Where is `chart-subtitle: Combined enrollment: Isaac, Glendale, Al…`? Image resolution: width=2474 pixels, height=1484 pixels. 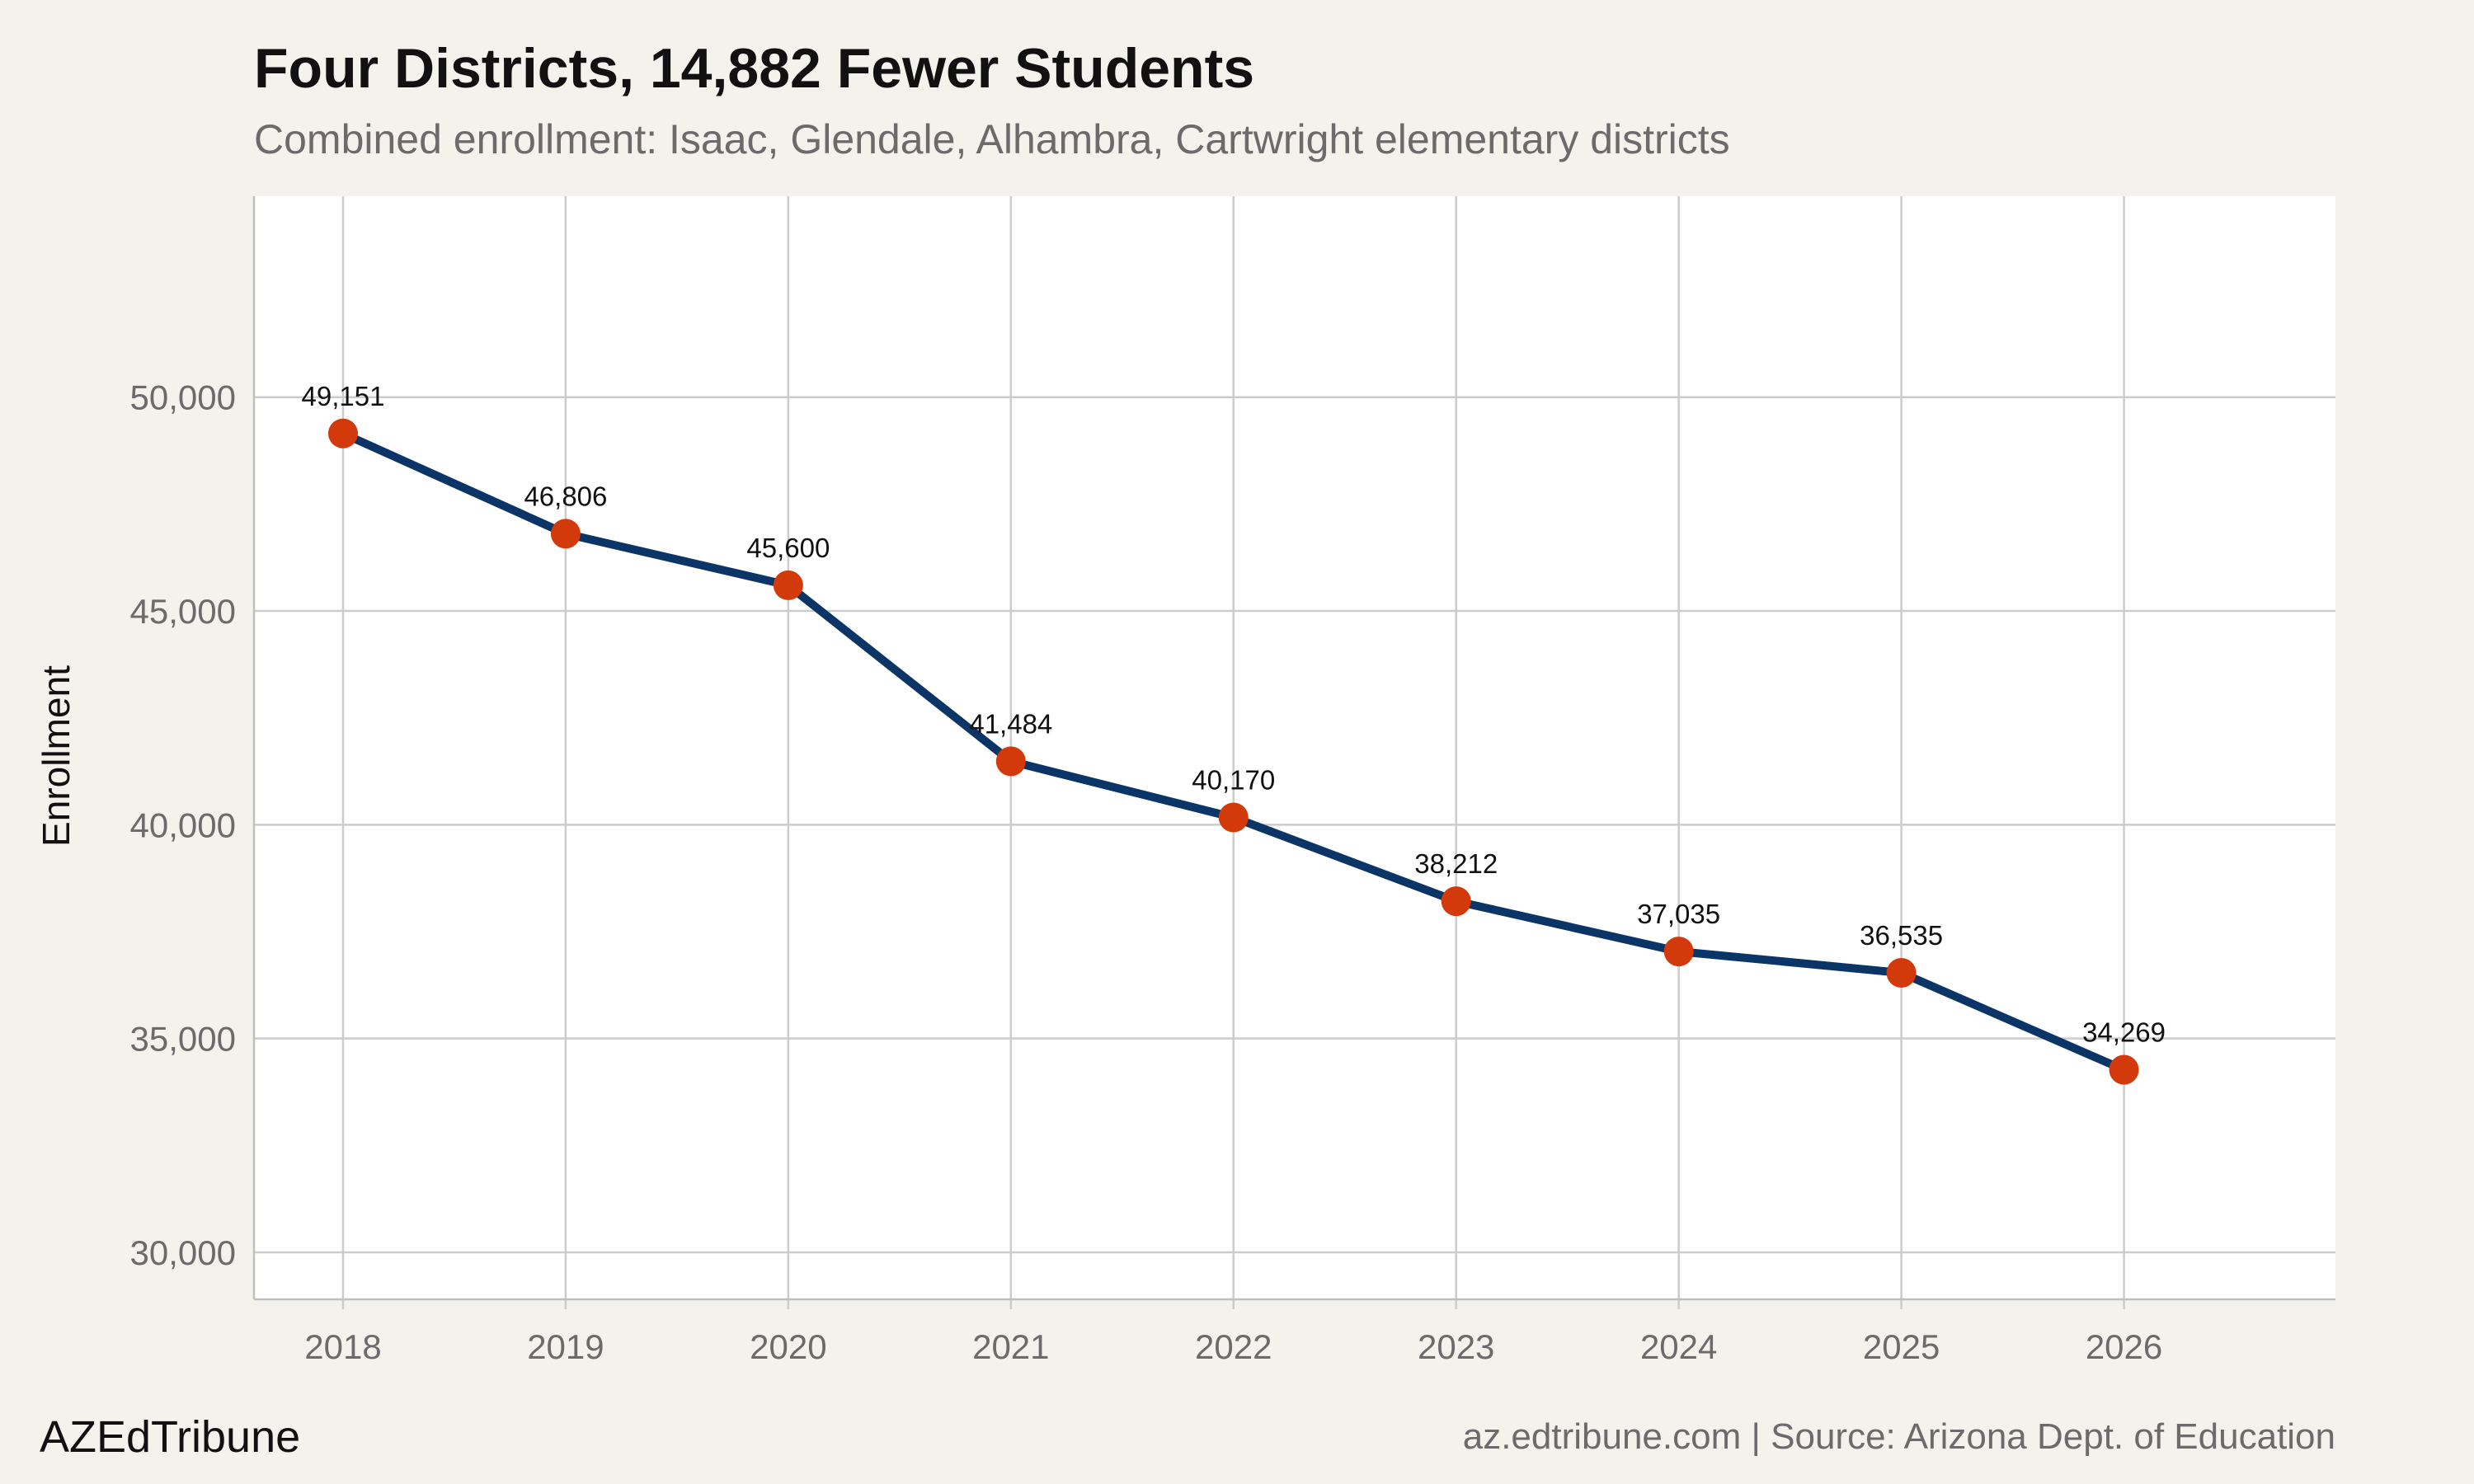
chart-subtitle: Combined enrollment: Isaac, Glendale, Al… is located at coordinates (992, 139).